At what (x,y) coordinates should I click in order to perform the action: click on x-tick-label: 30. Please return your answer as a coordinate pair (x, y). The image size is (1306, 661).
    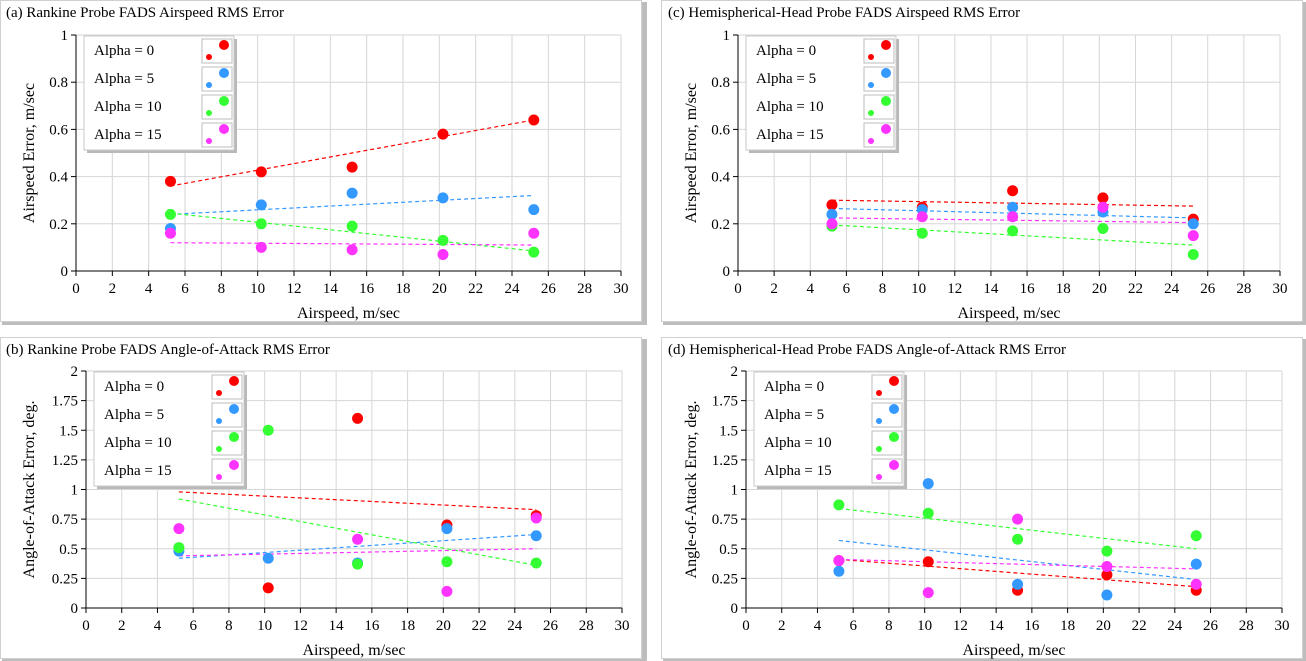
    Looking at the image, I should click on (621, 289).